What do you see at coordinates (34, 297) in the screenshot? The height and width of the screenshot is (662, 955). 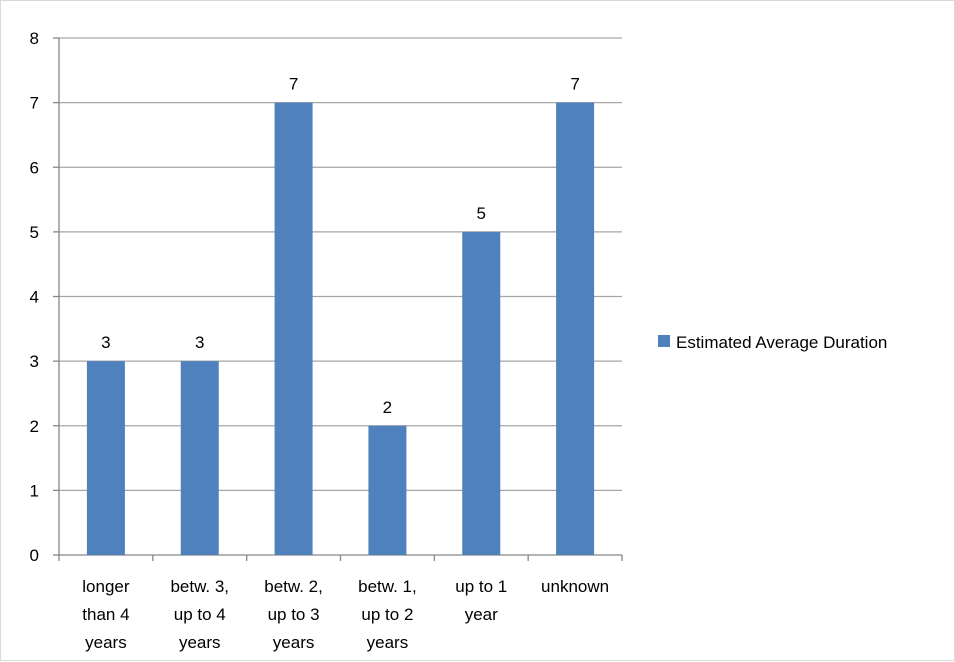 I see `y-tick-label: 4` at bounding box center [34, 297].